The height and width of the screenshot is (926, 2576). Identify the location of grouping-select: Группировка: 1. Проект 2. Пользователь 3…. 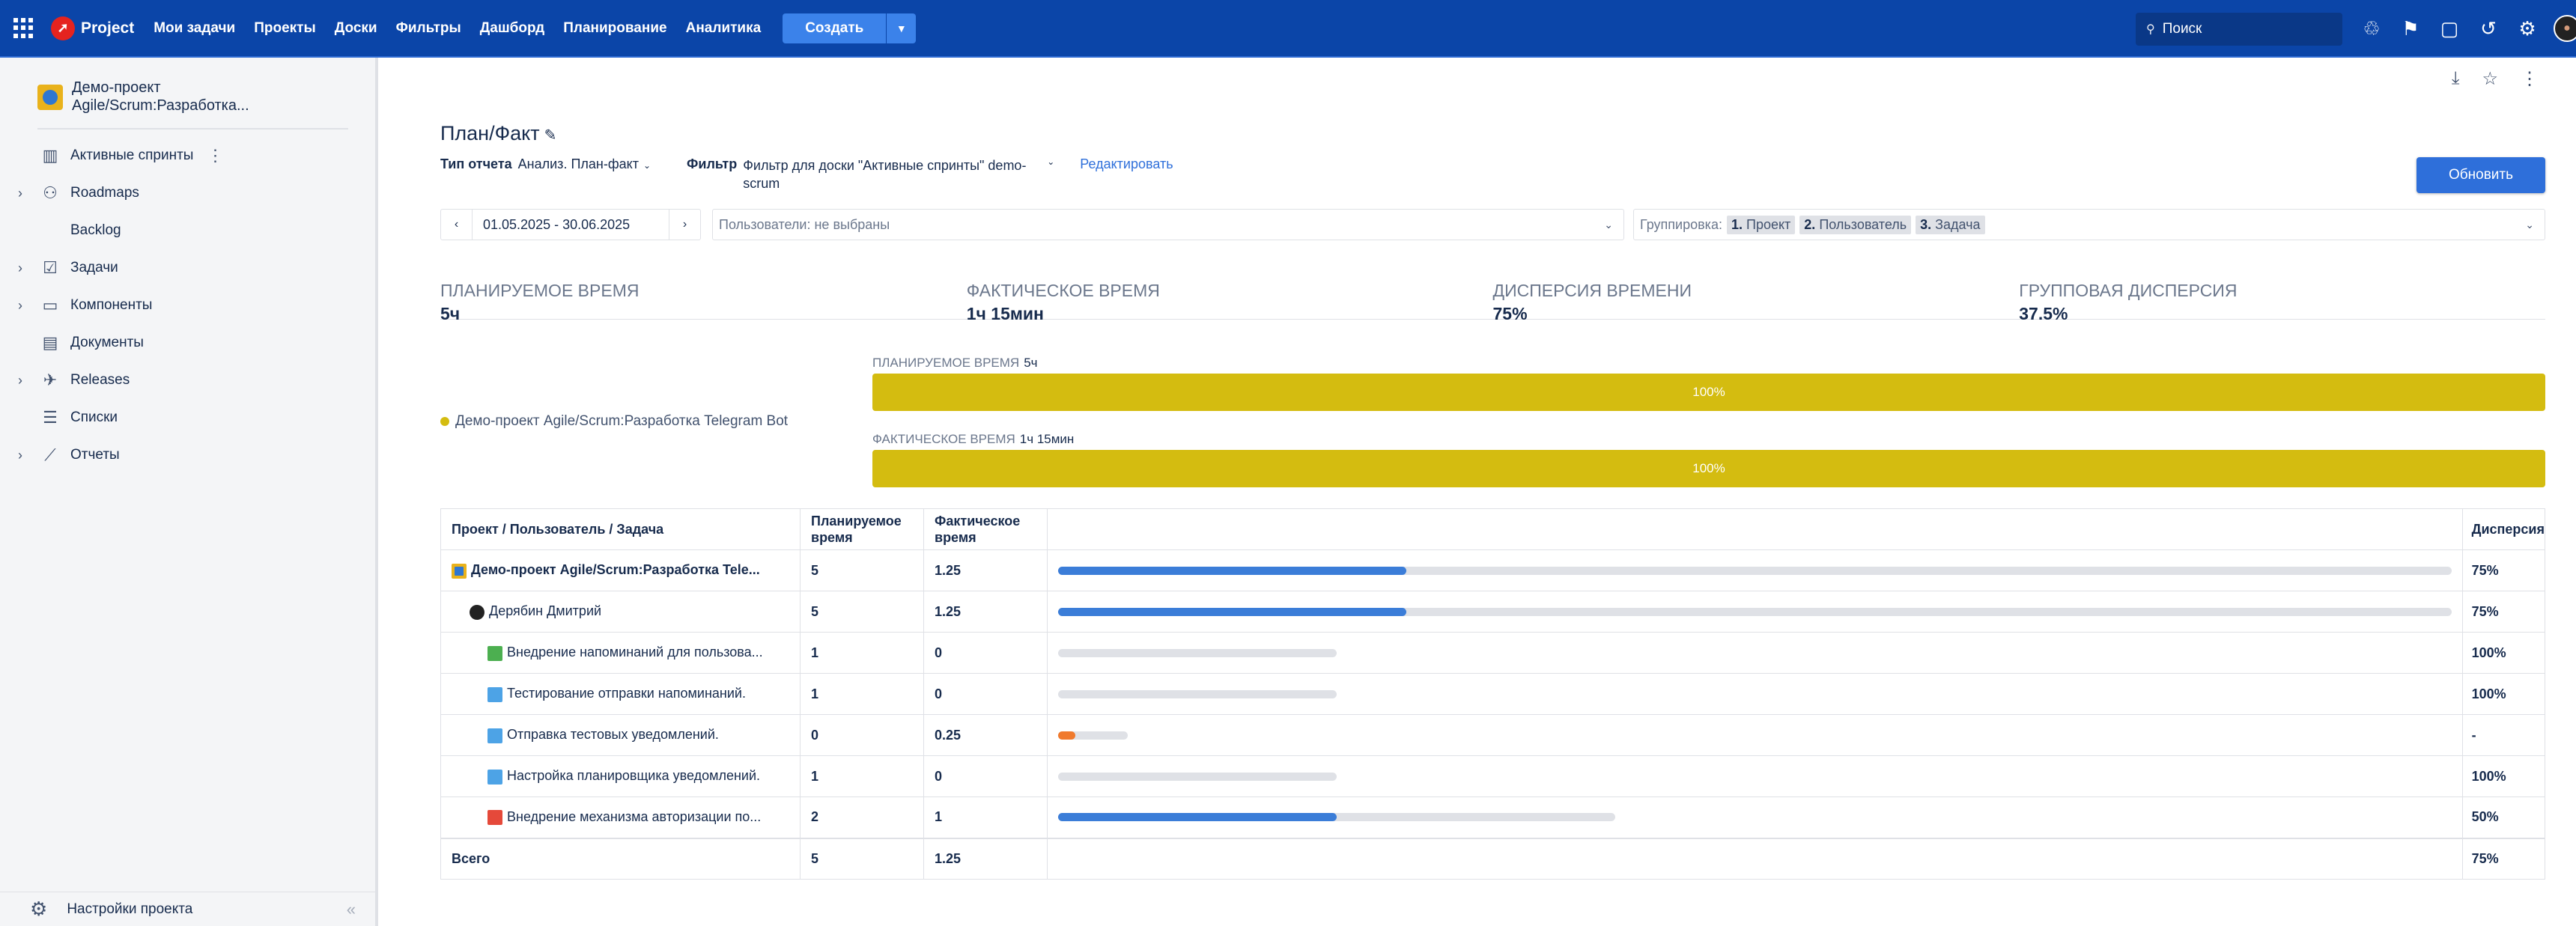
(2089, 224).